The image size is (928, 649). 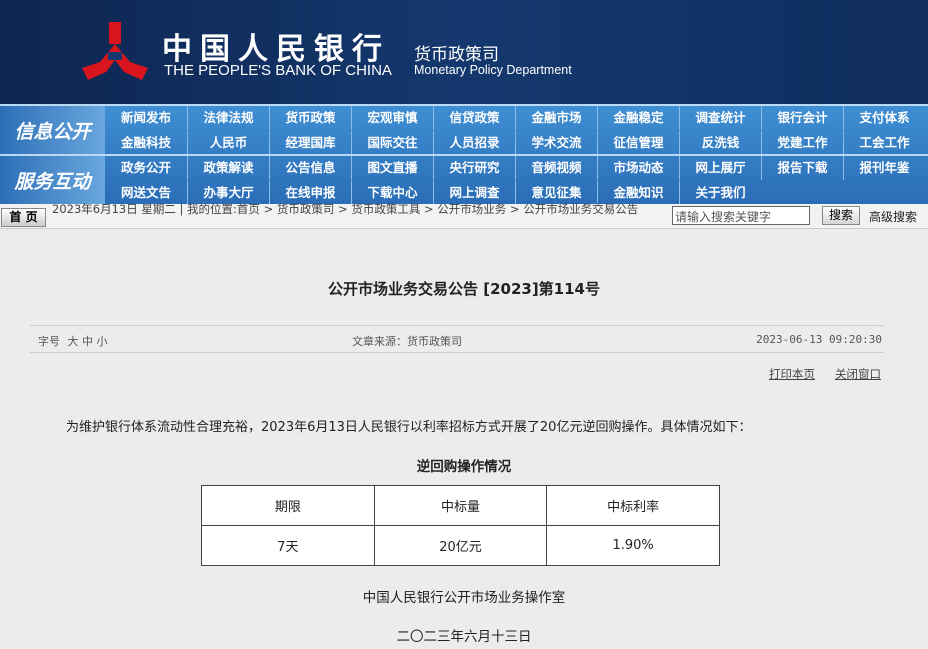 I want to click on table-cell: 20亿元, so click(x=460, y=545).